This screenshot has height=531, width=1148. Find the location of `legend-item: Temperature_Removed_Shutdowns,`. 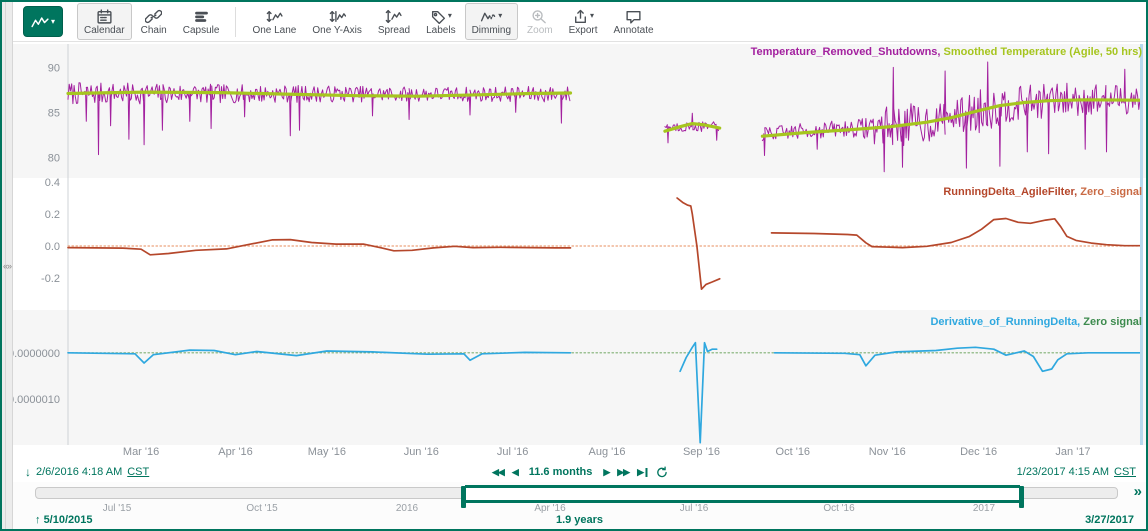

legend-item: Temperature_Removed_Shutdowns, is located at coordinates (845, 52).